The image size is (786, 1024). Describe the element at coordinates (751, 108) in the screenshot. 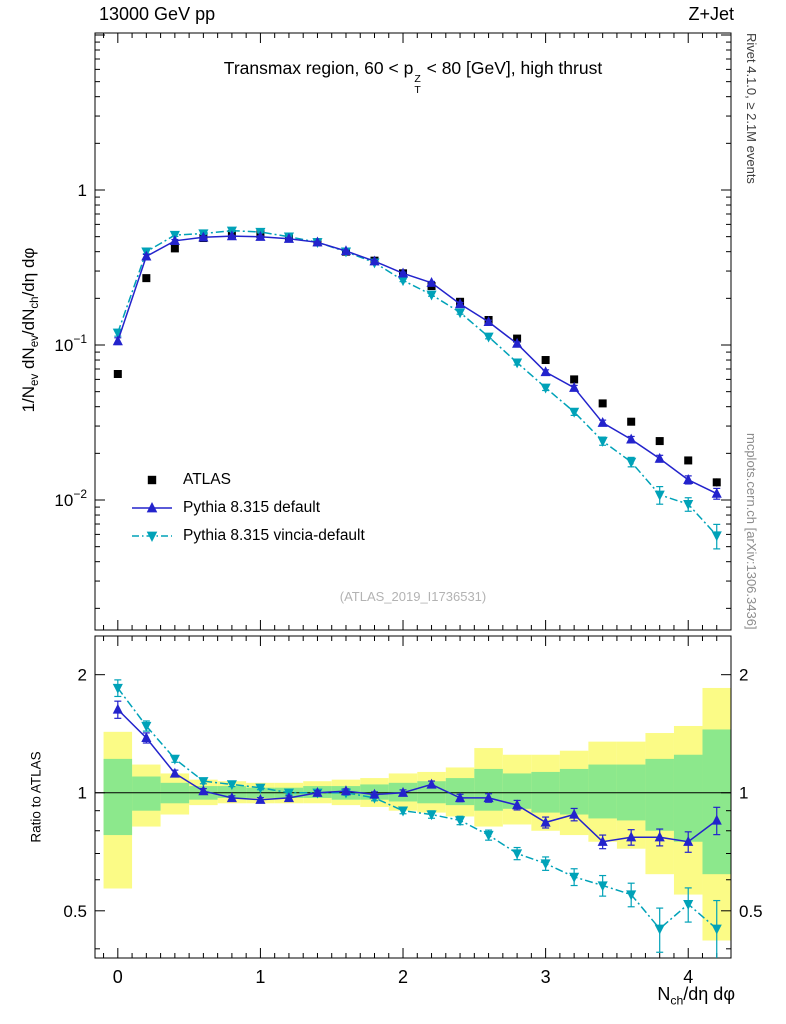

I see `rivet-version-label: Rivet 4.1.0, ≥ 2.1M events` at that location.